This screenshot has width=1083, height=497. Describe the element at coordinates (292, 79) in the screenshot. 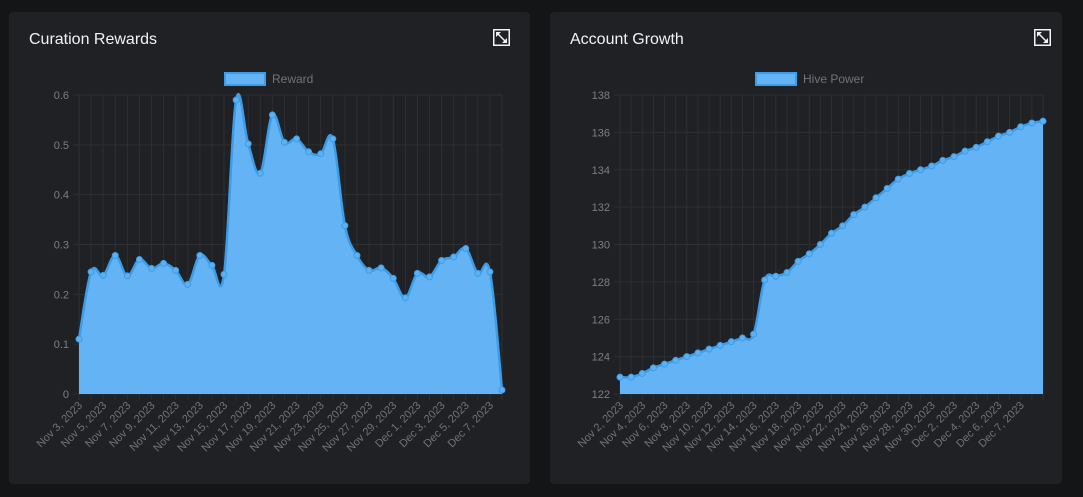

I see `legend-label: Reward` at that location.